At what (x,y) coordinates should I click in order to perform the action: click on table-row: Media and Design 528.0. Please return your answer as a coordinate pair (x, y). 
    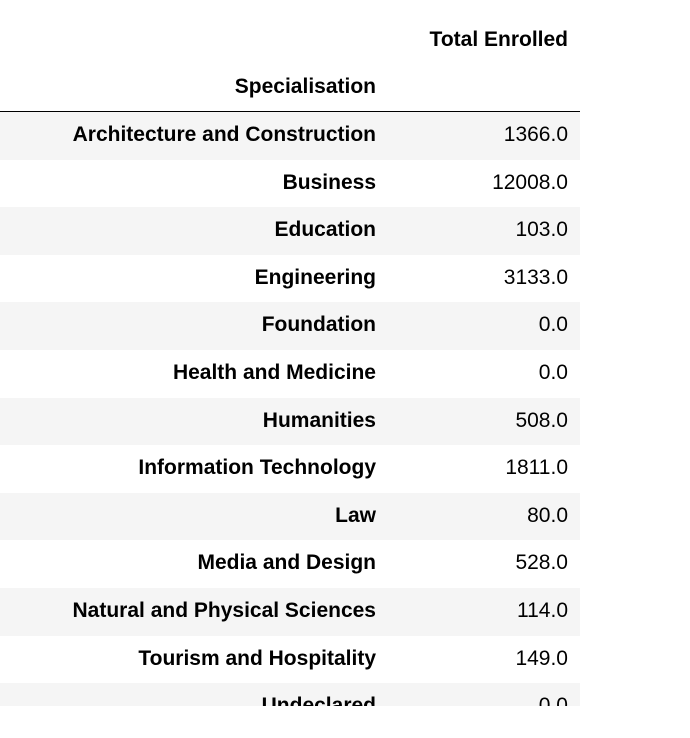
    Looking at the image, I should click on (290, 564).